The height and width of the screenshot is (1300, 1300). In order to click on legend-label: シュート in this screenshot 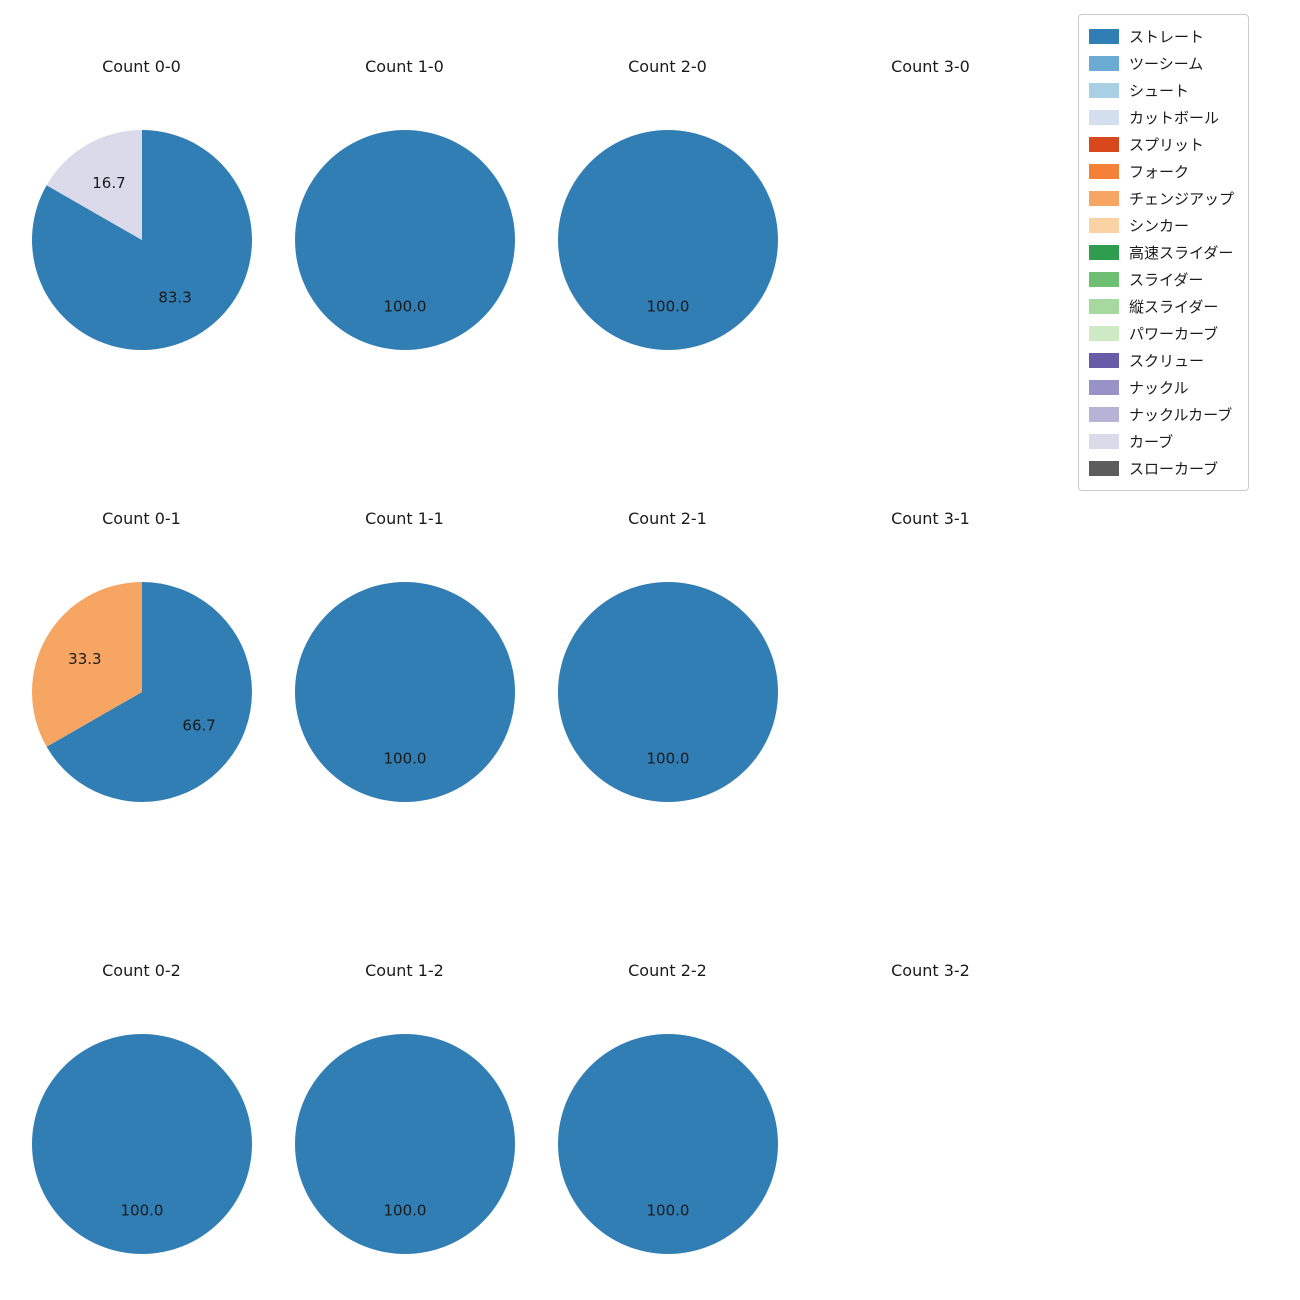, I will do `click(1159, 91)`.